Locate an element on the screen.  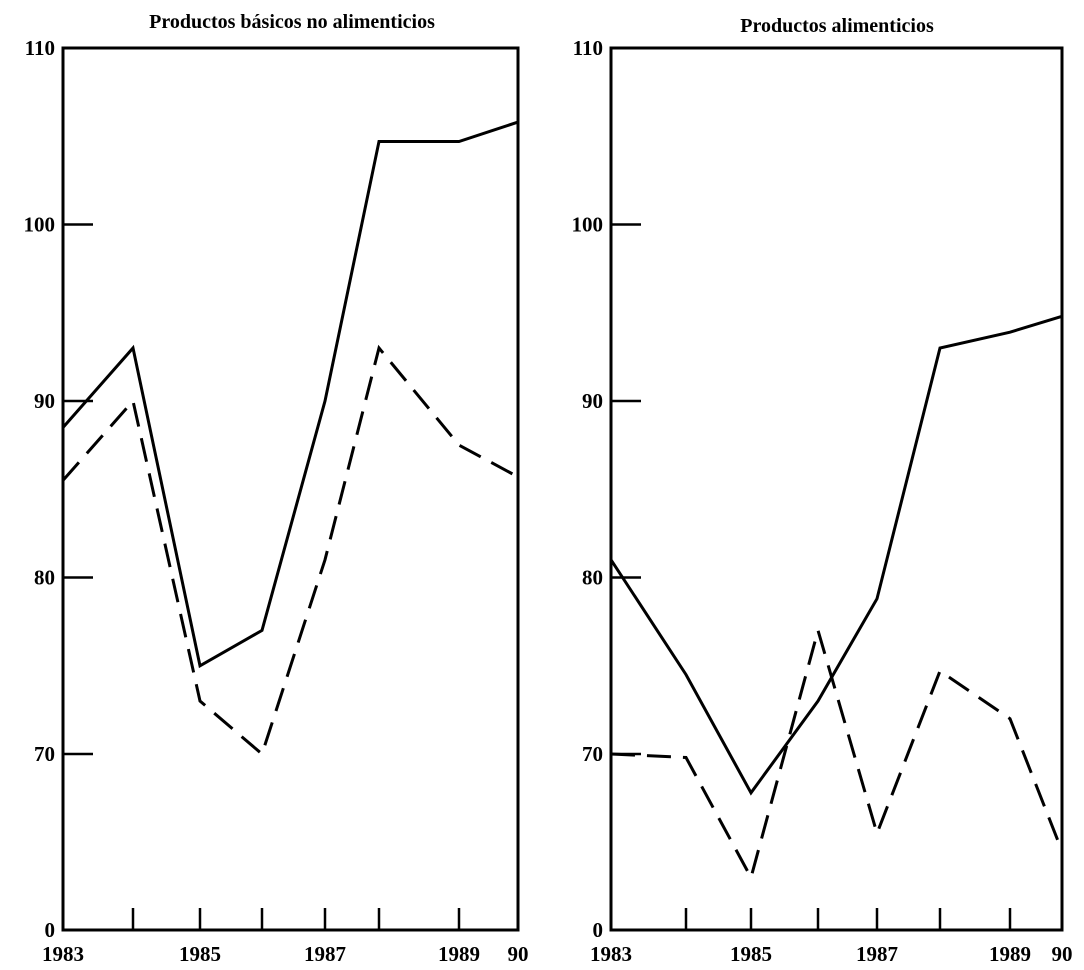
x-tick-label-non-food-1990: 90 is located at coordinates (518, 954).